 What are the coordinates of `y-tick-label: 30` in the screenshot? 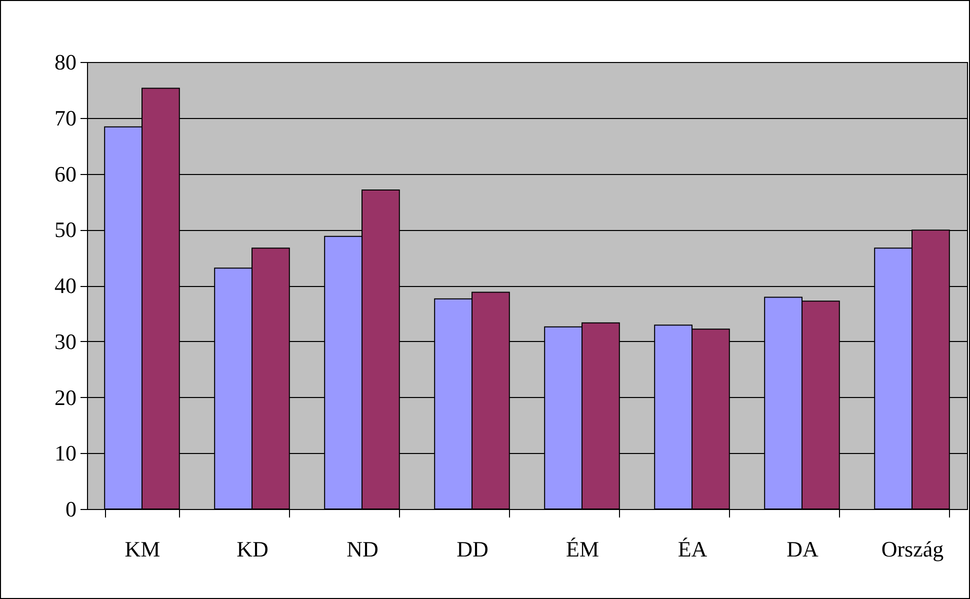 It's located at (65, 341).